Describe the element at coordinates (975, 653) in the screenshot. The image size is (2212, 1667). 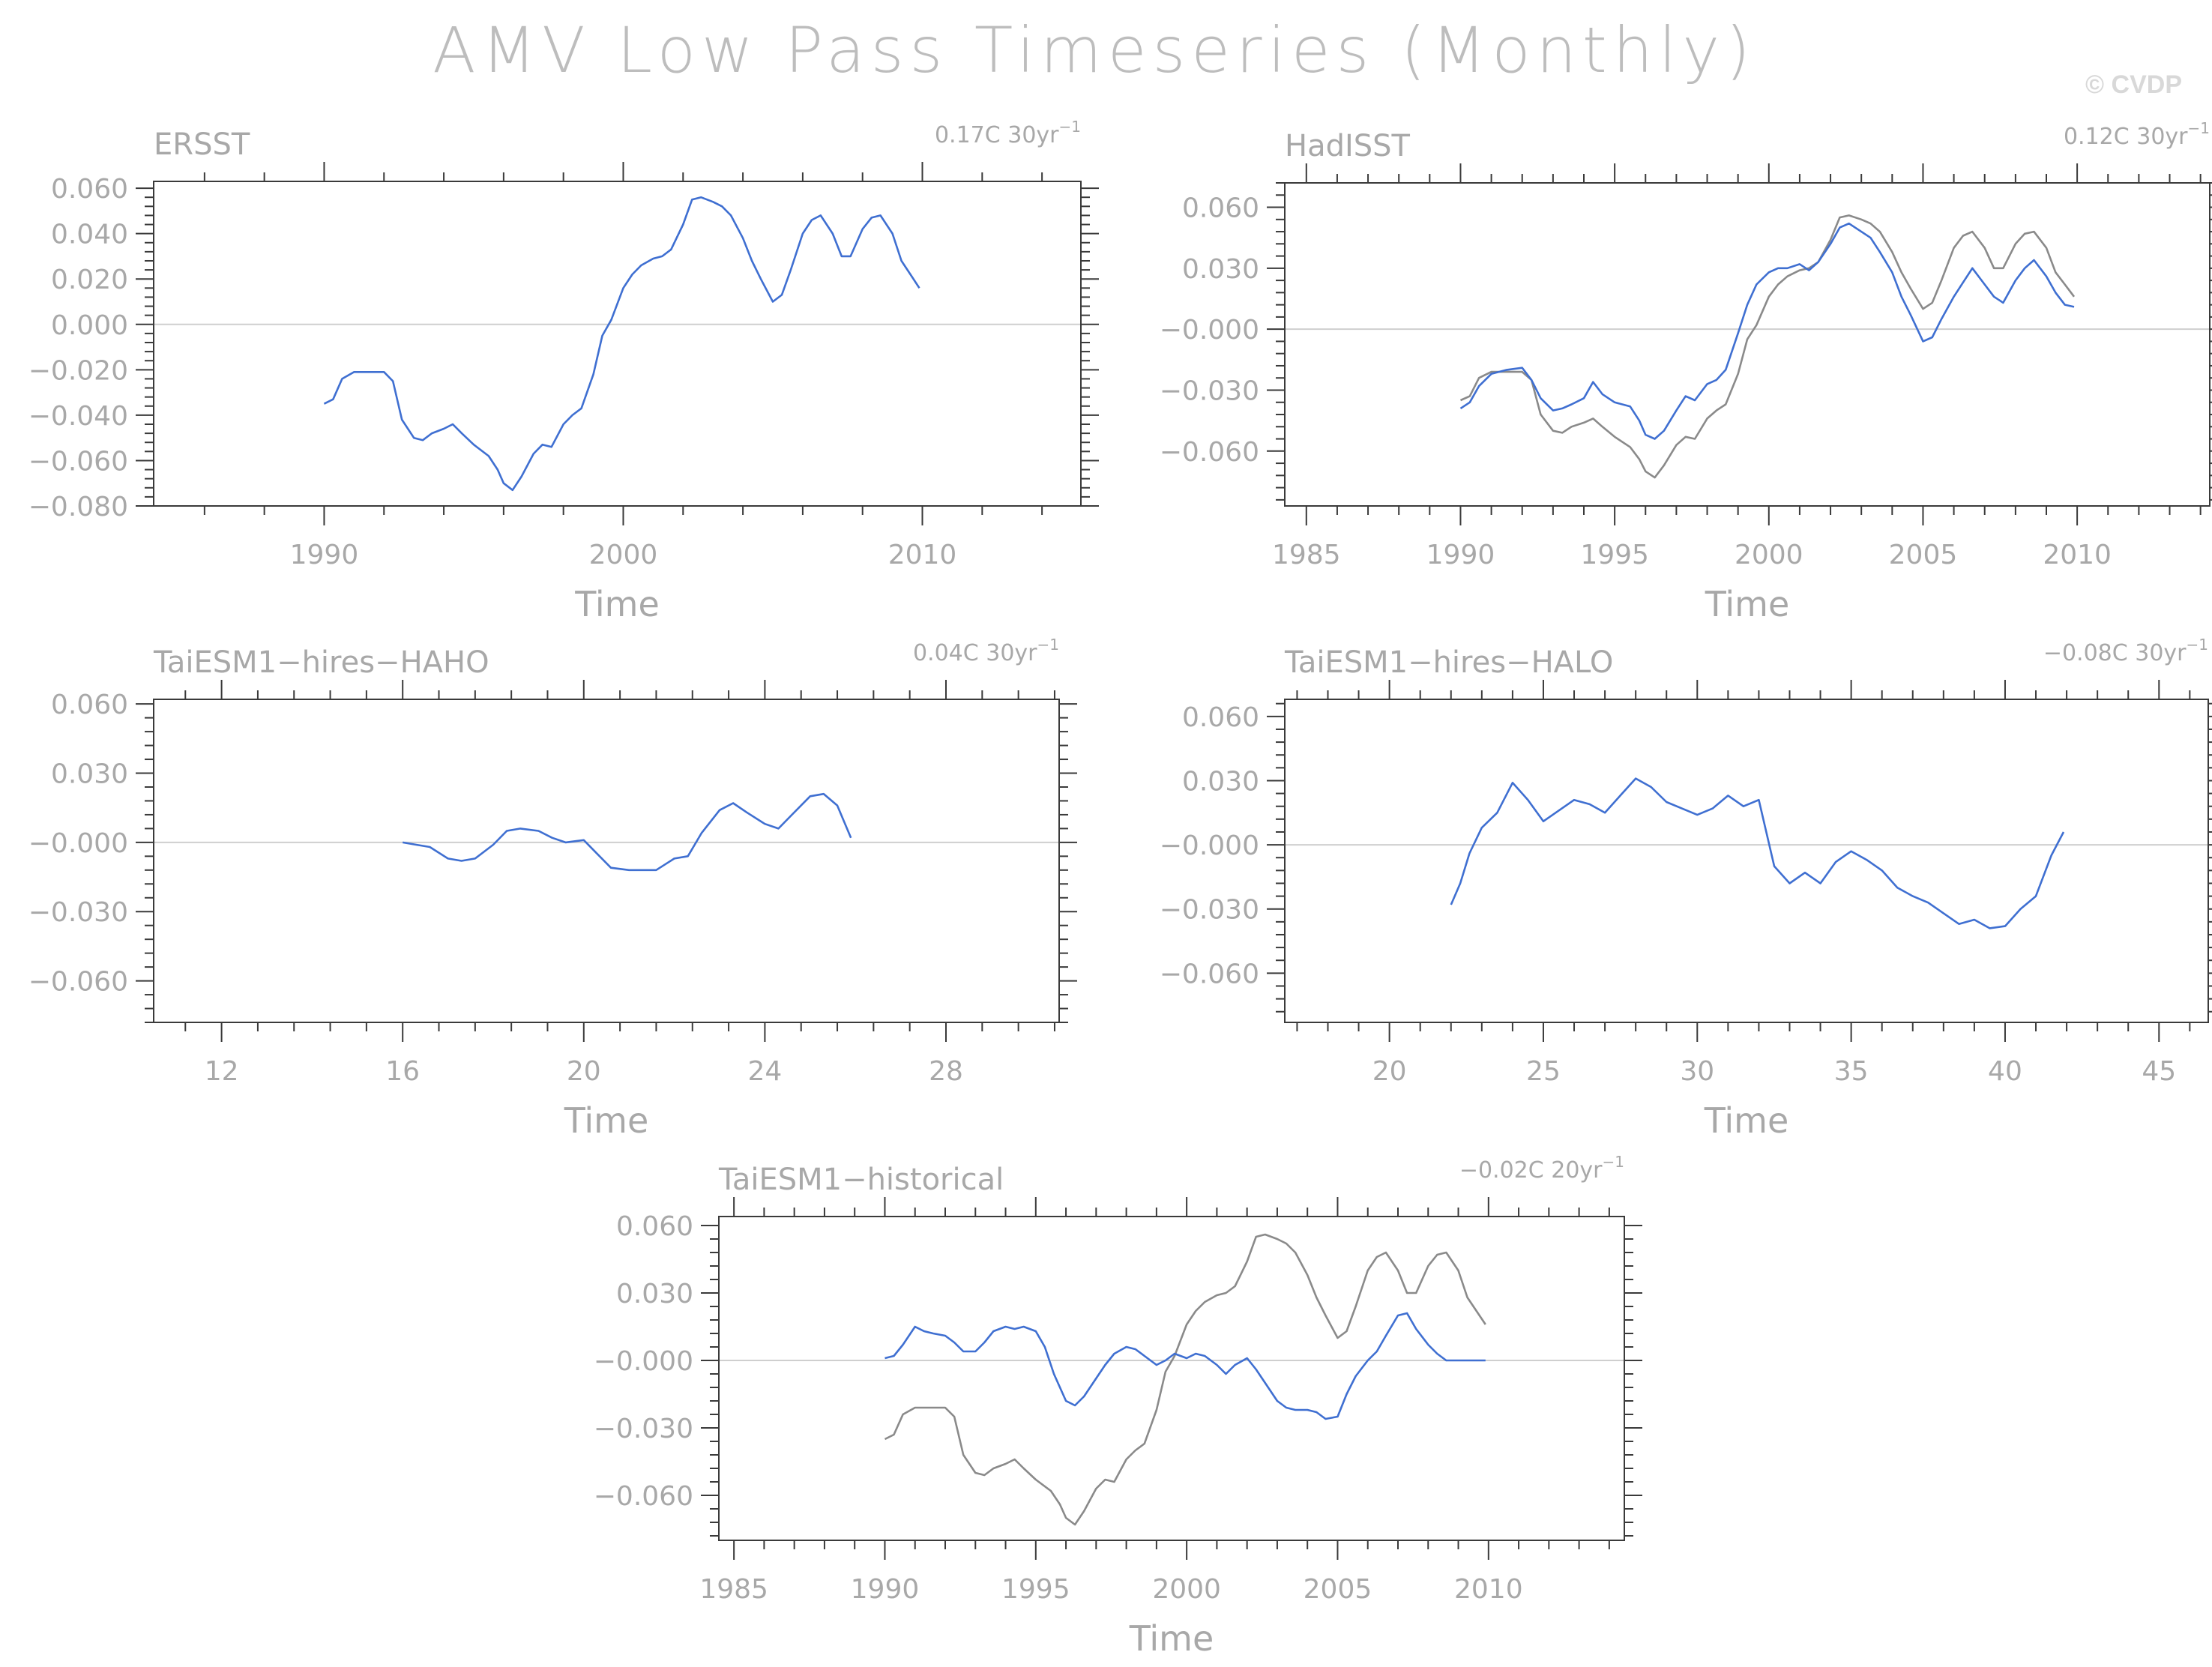
I see `trend-value: 0.04C 30yr` at that location.